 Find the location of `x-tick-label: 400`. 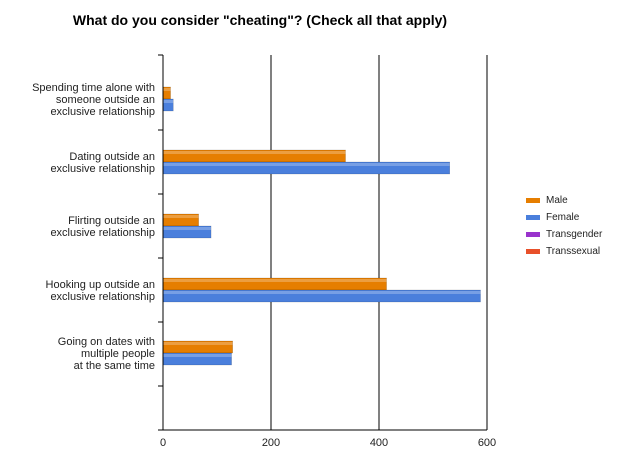

x-tick-label: 400 is located at coordinates (379, 443).